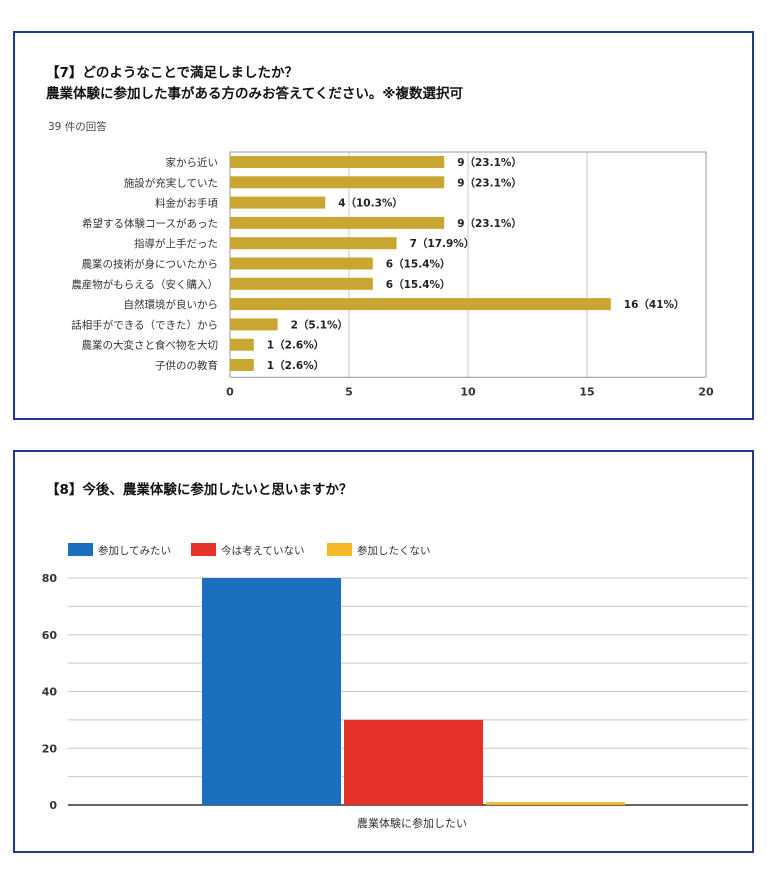  I want to click on category-label: 自然環境が良いから, so click(171, 304).